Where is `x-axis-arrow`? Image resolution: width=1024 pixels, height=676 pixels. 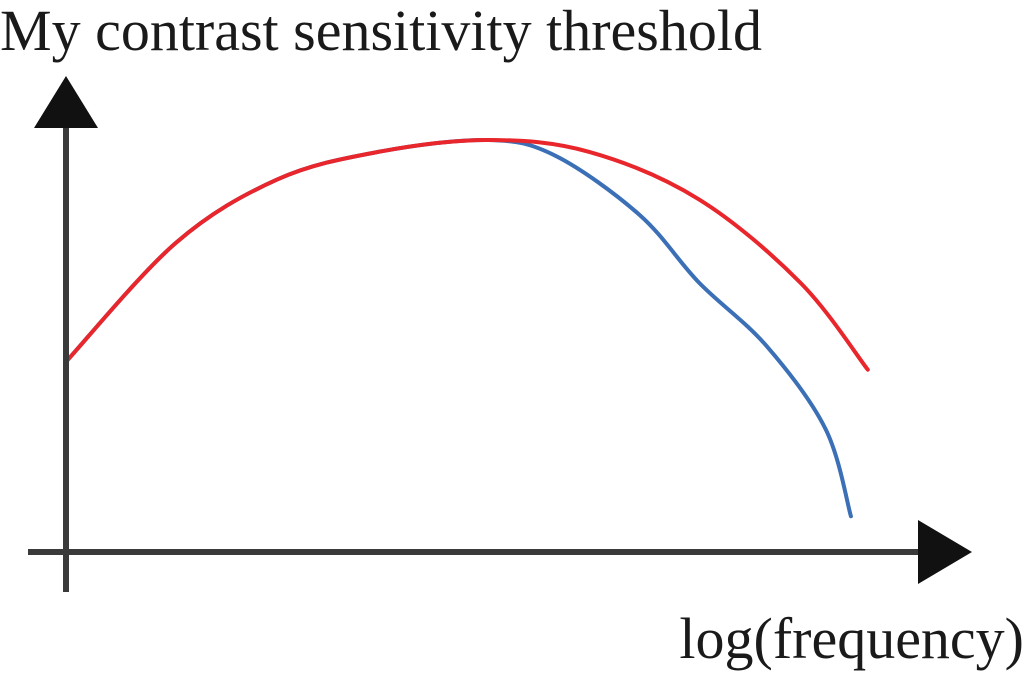 x-axis-arrow is located at coordinates (945, 552).